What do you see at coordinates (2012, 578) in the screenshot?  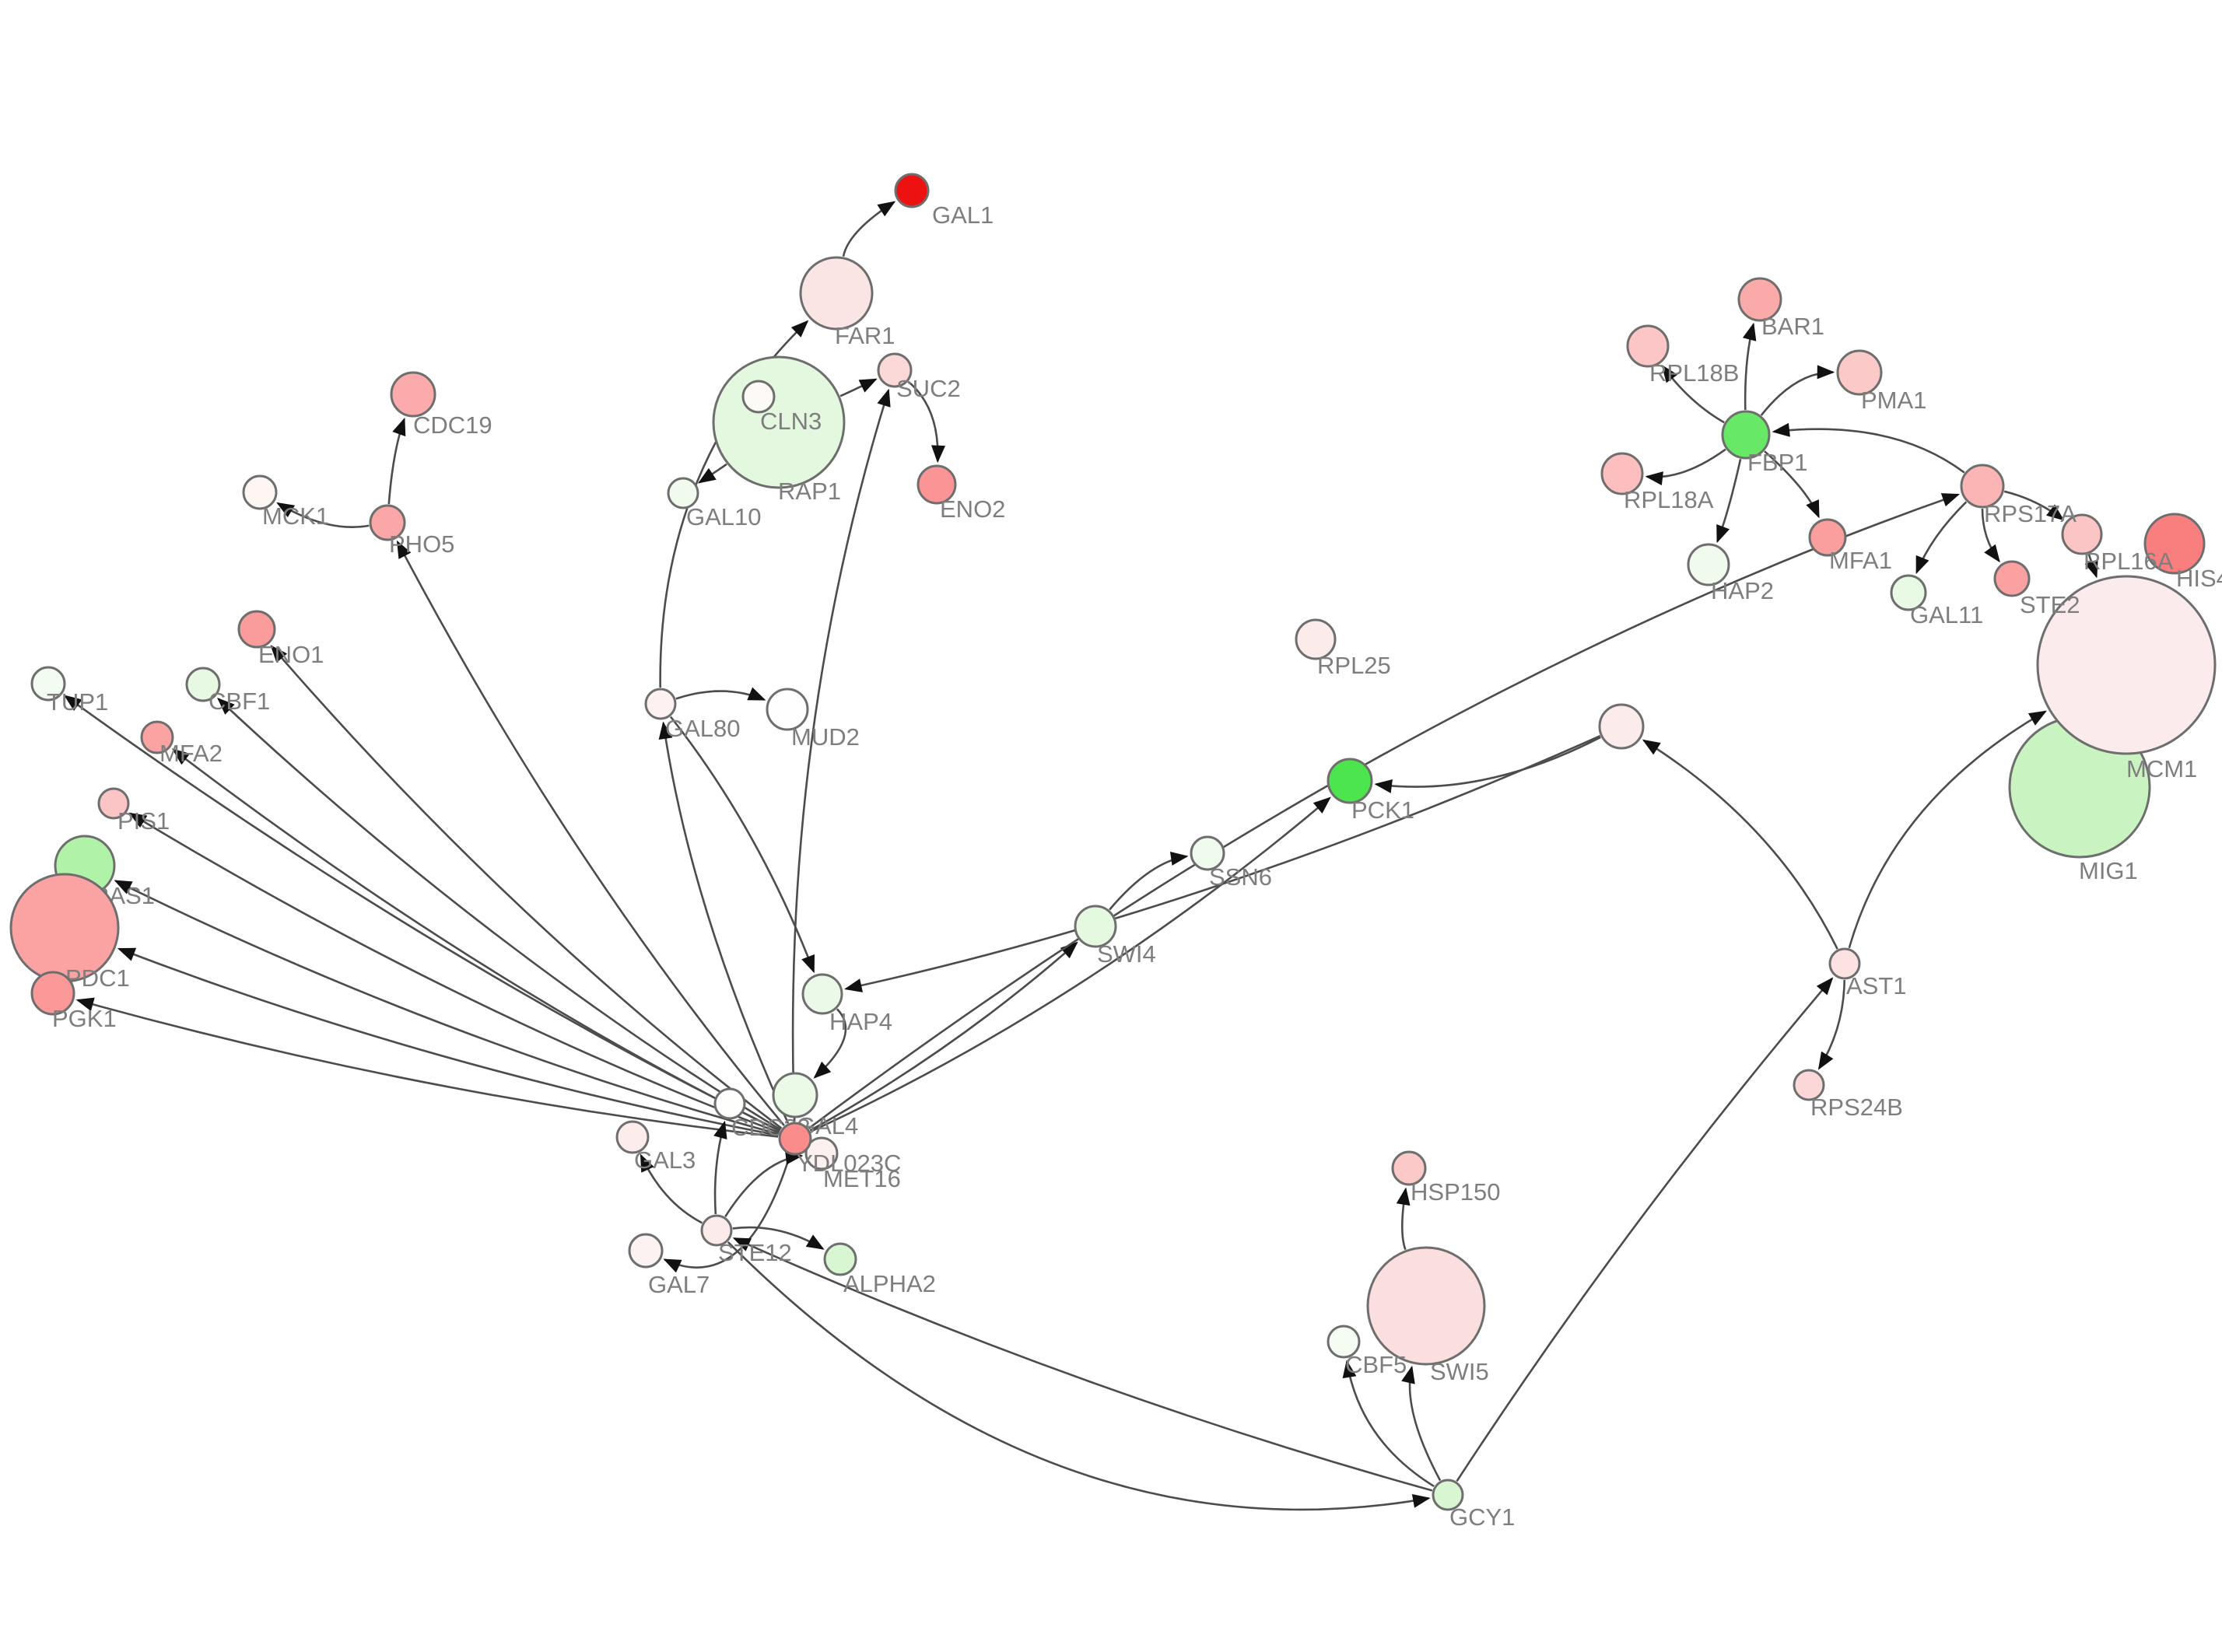 I see `node-circle-STE2` at bounding box center [2012, 578].